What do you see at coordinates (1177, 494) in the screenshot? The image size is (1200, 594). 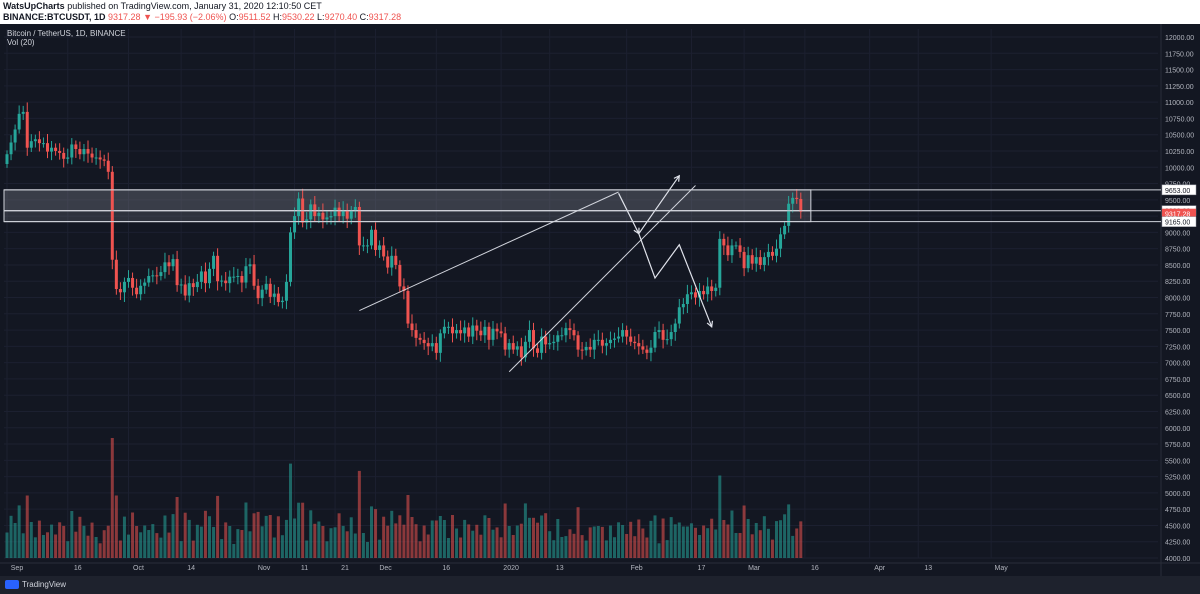 I see `price-tick-label: 5000.00` at bounding box center [1177, 494].